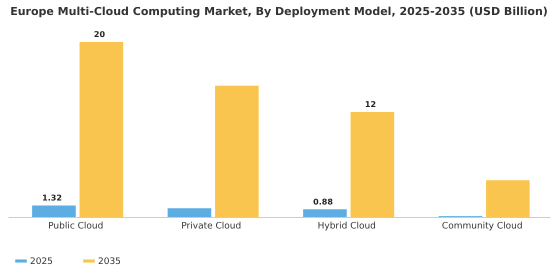 The height and width of the screenshot is (280, 560). What do you see at coordinates (76, 227) in the screenshot?
I see `x-tick-label: Public Cloud` at bounding box center [76, 227].